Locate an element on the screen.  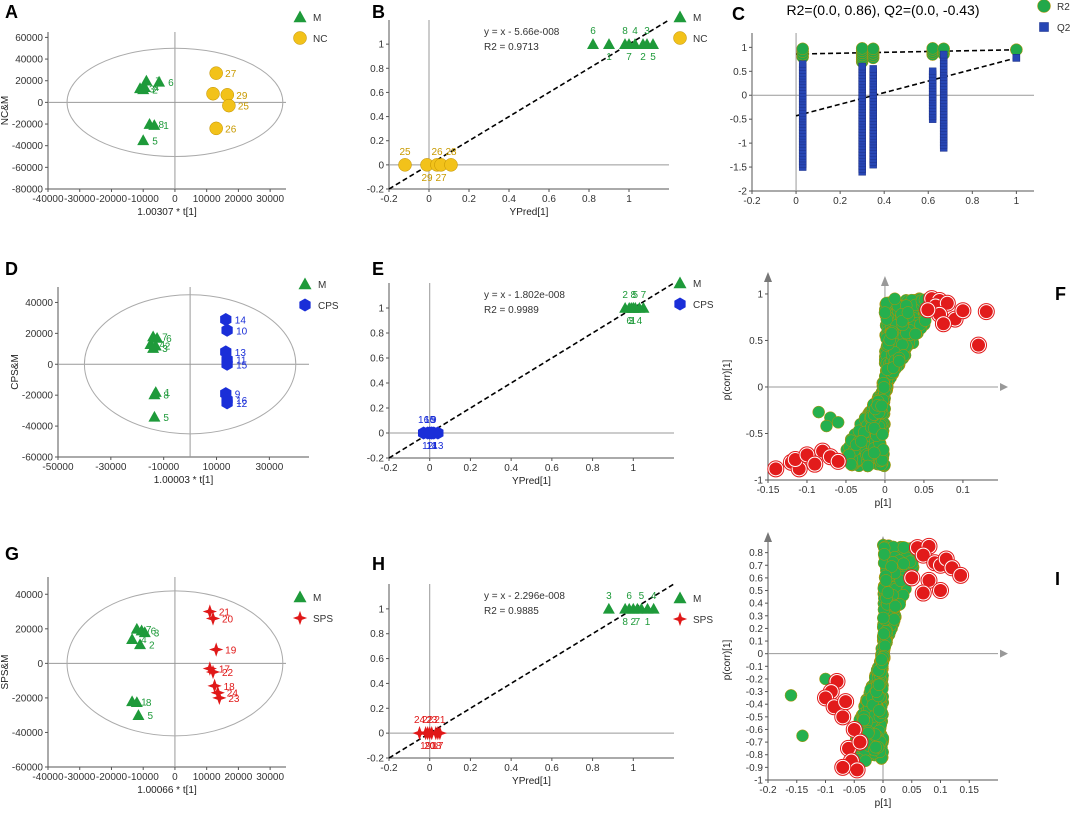
x-axis-label: YPred[1] is located at coordinates (531, 481).